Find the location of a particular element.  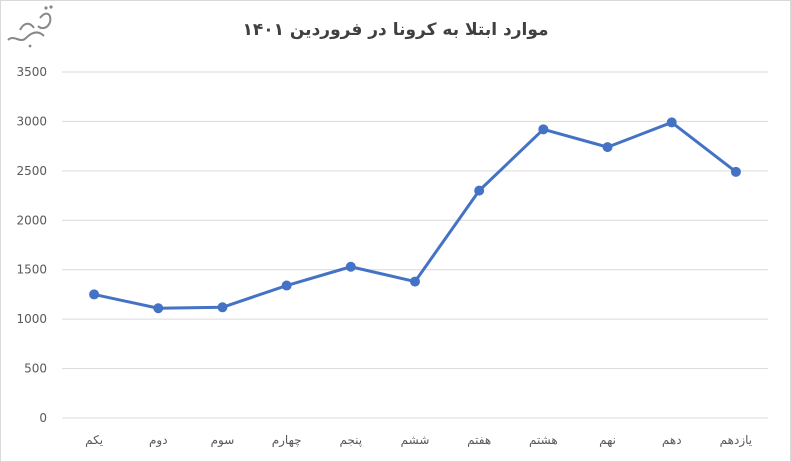

x-tick-label: دهم is located at coordinates (672, 440).